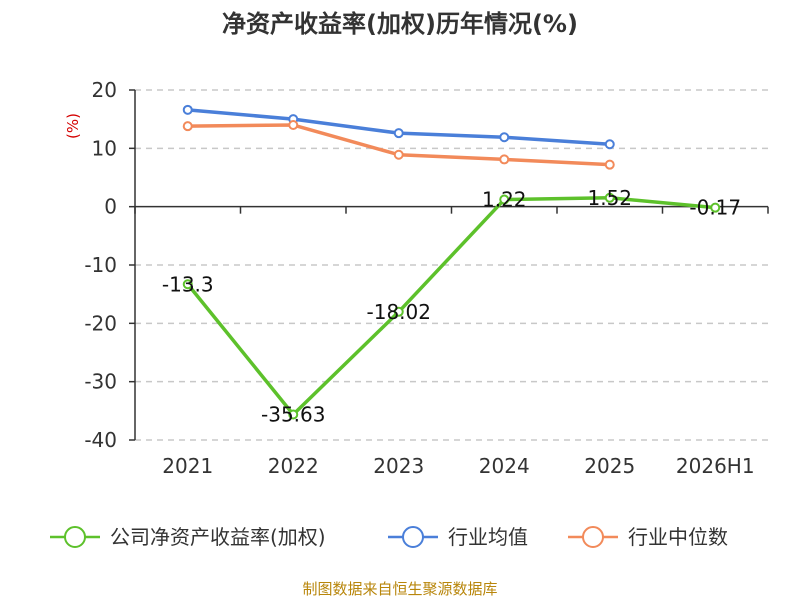 The height and width of the screenshot is (600, 800). What do you see at coordinates (609, 466) in the screenshot?
I see `x-tick-label: 2025` at bounding box center [609, 466].